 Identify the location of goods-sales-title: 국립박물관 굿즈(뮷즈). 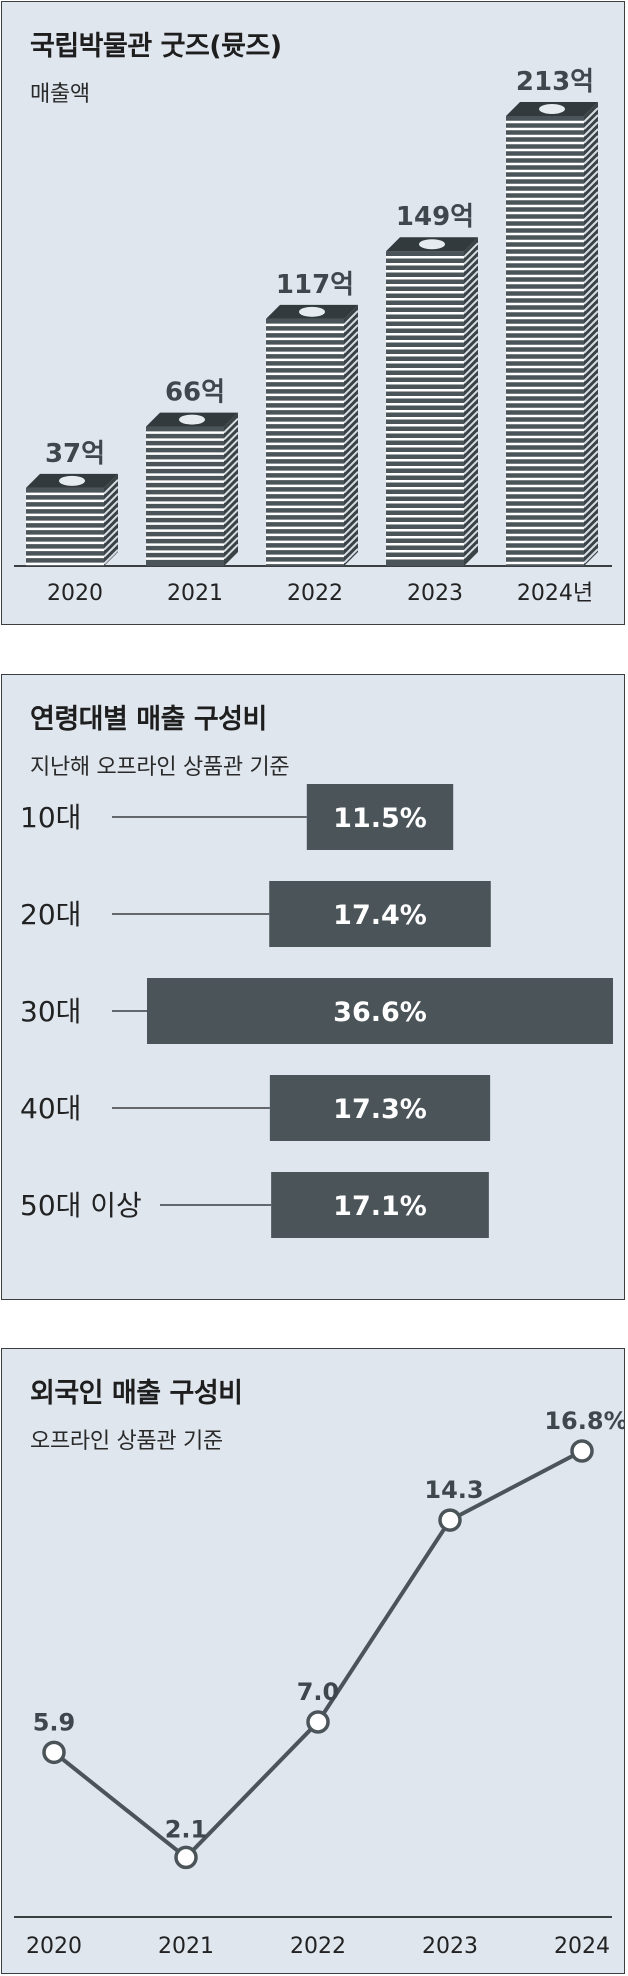
(156, 46).